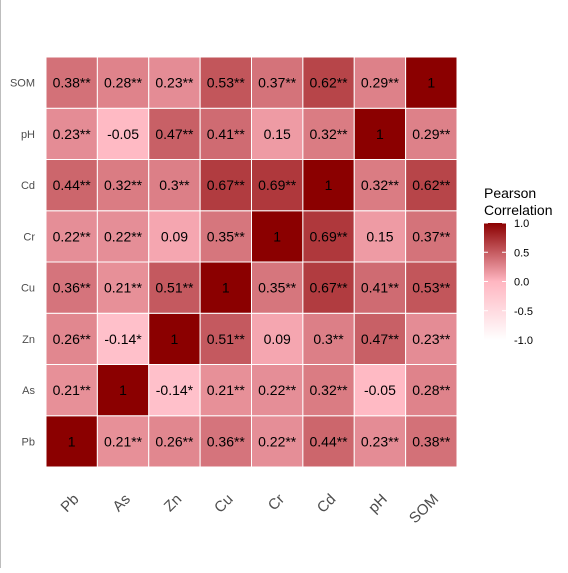 The image size is (568, 573). I want to click on cell-value-label: 0.38**, so click(72, 83).